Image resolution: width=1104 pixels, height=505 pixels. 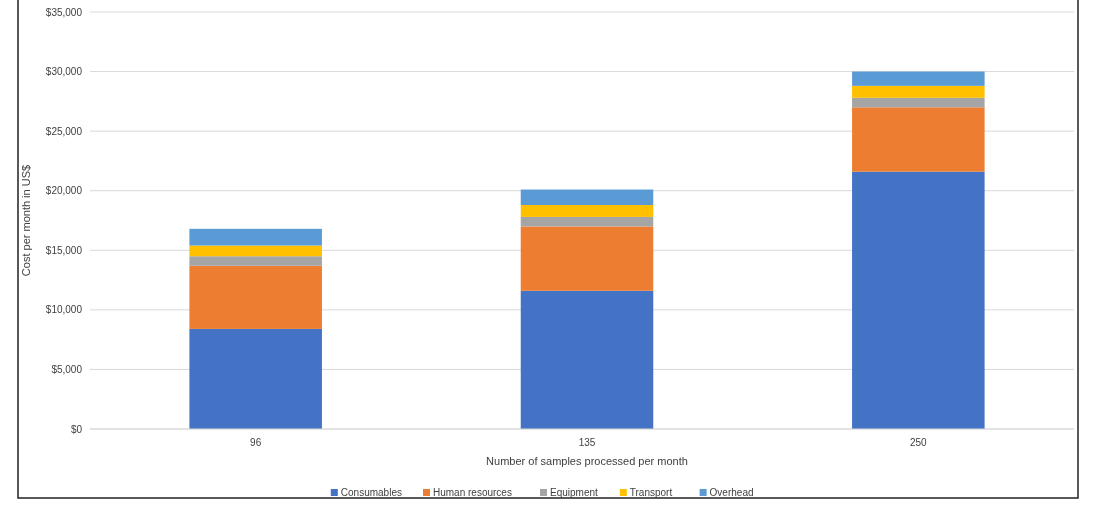 I want to click on legend-label: Overhead, so click(x=731, y=492).